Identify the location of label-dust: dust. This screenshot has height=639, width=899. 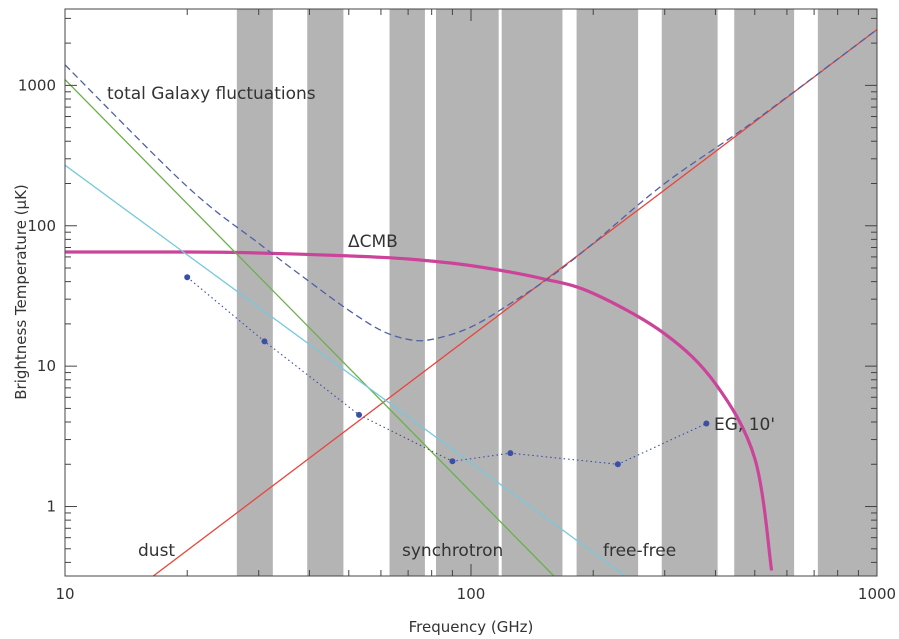
(156, 551).